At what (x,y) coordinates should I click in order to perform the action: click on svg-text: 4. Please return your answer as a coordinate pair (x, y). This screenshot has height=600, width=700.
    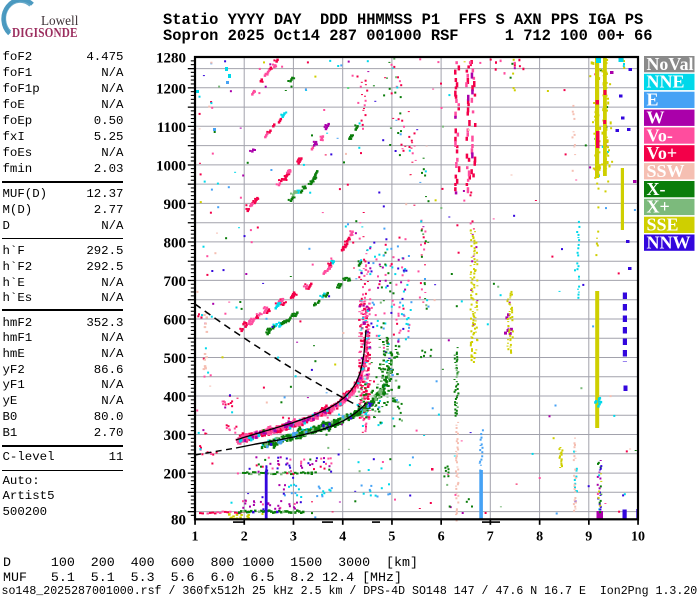
    Looking at the image, I should click on (342, 537).